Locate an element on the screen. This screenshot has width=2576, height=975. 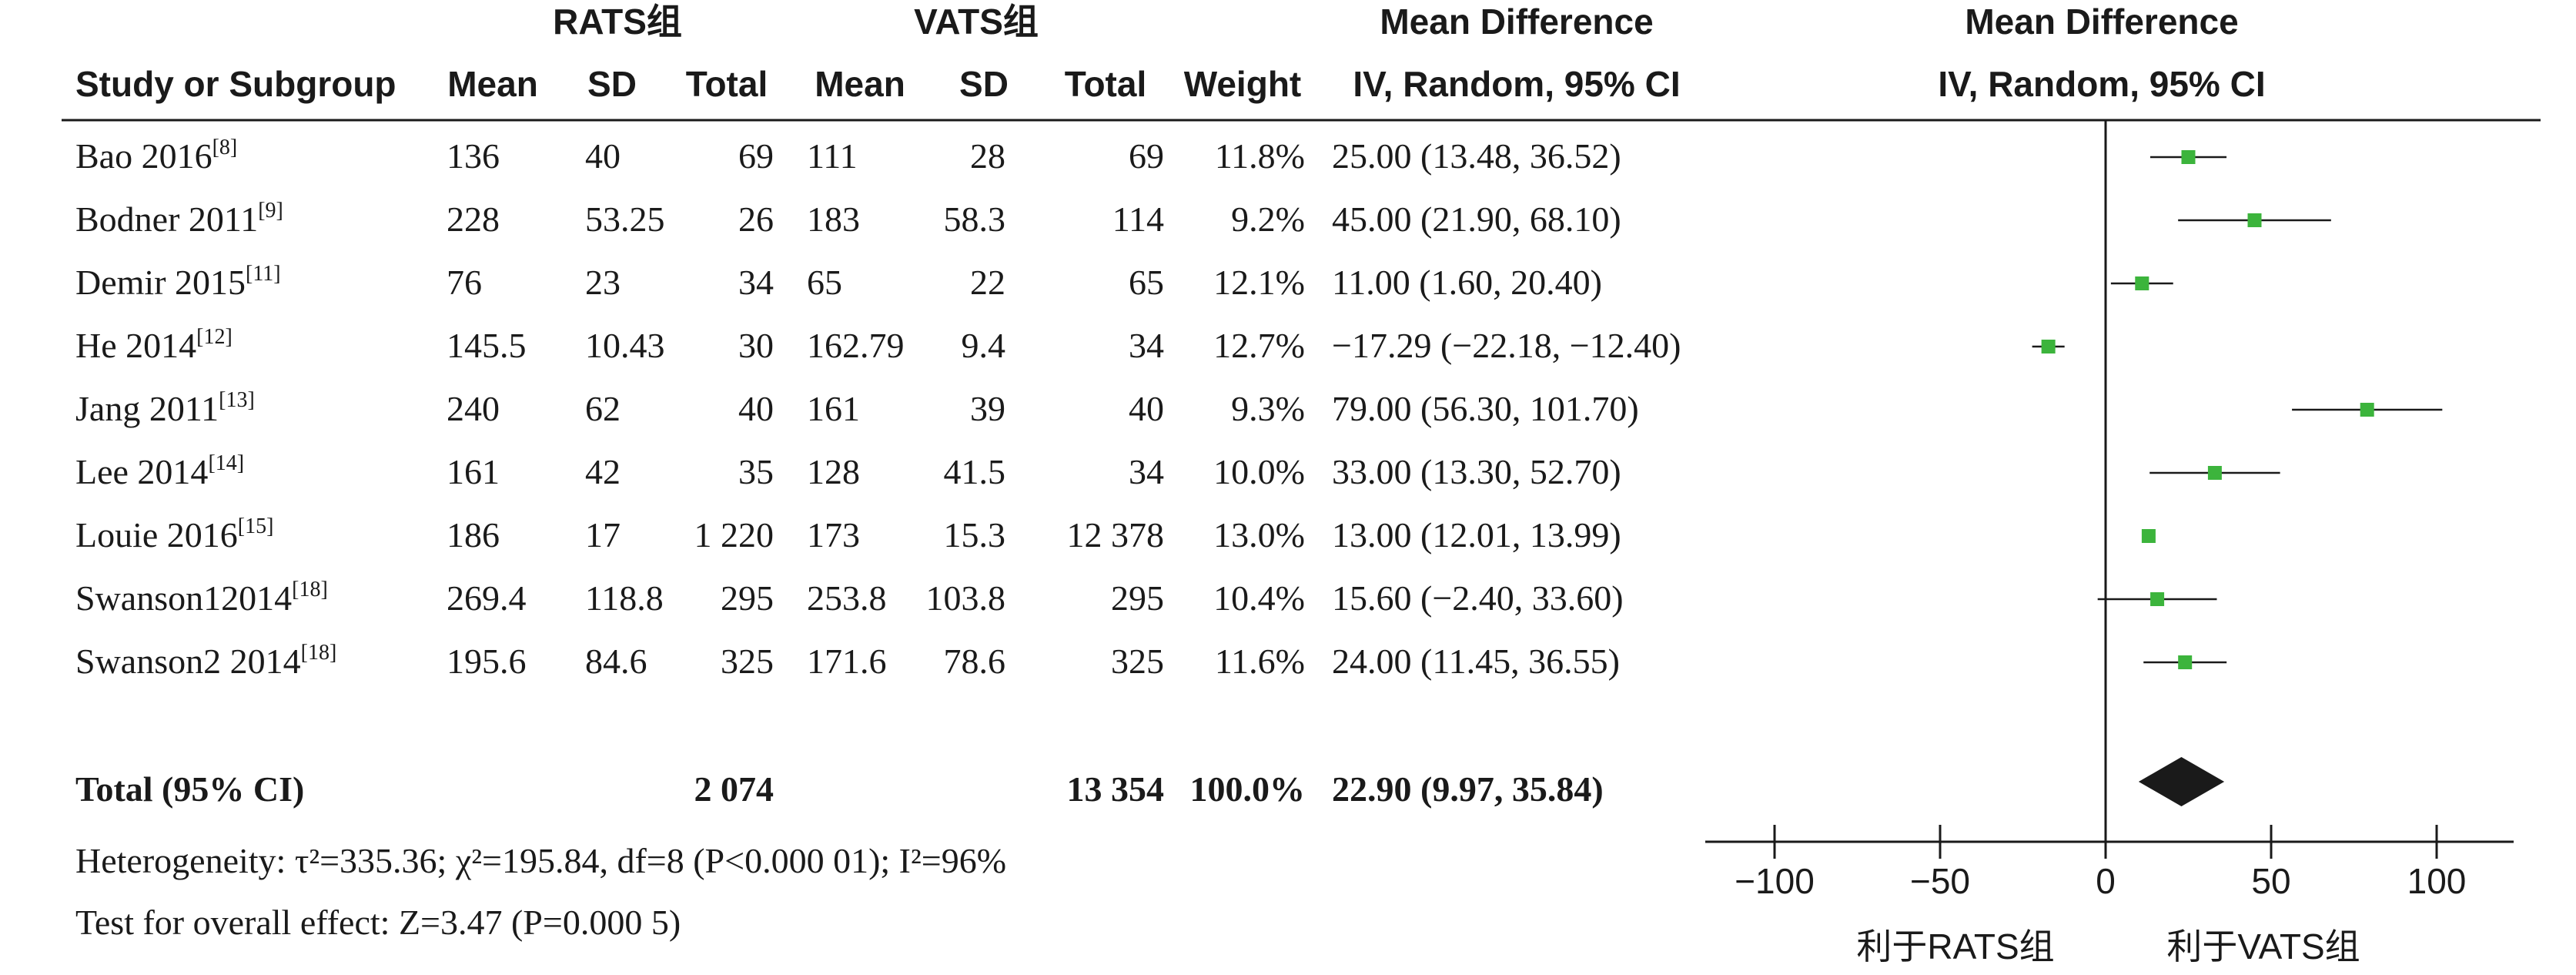
x-tick-label: −100 is located at coordinates (1775, 881).